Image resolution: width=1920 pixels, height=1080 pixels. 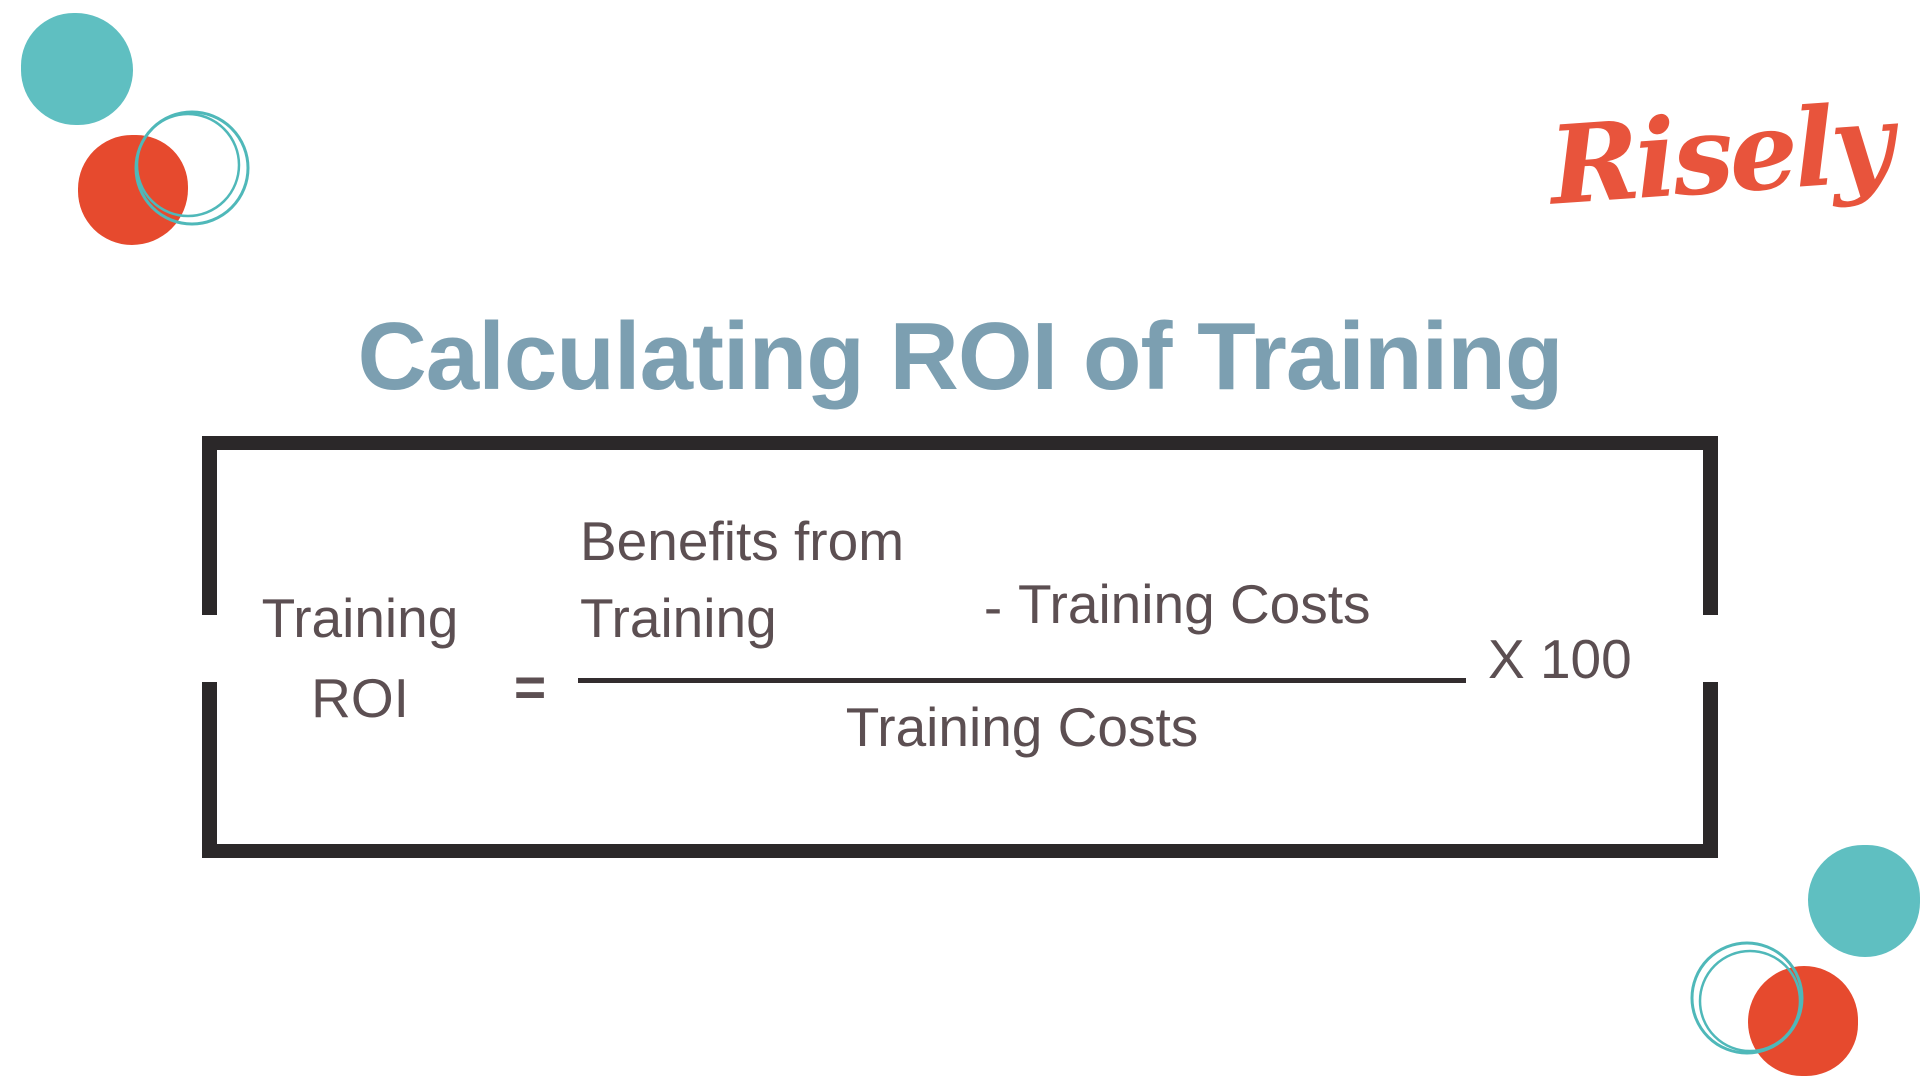 I want to click on minus-sign: -, so click(x=993, y=607).